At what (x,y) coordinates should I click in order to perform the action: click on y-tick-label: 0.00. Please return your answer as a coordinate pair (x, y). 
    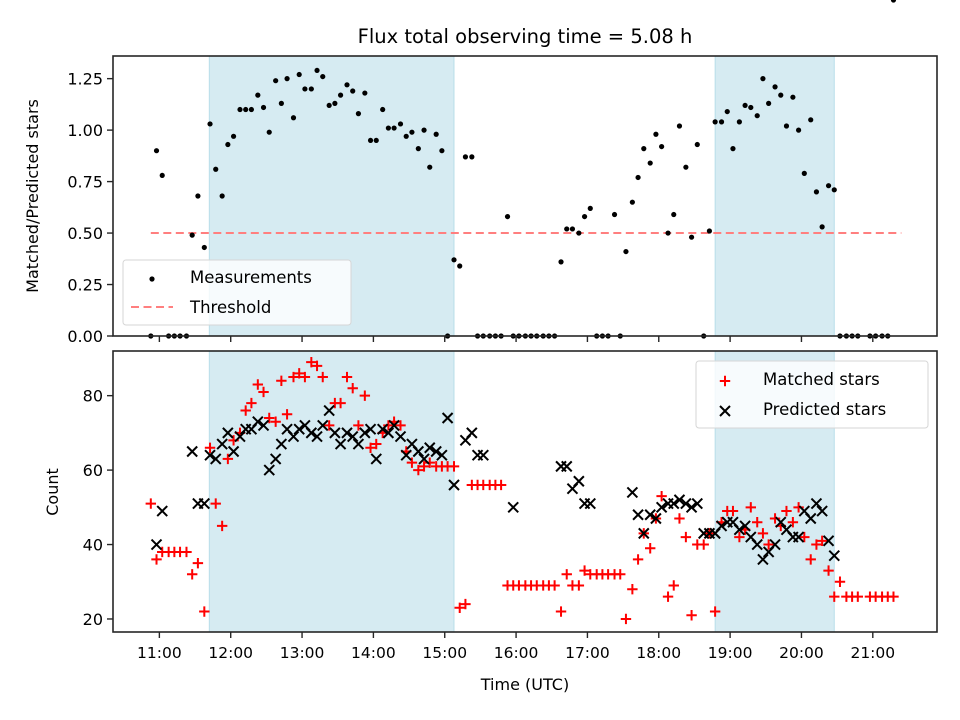
    Looking at the image, I should click on (85, 336).